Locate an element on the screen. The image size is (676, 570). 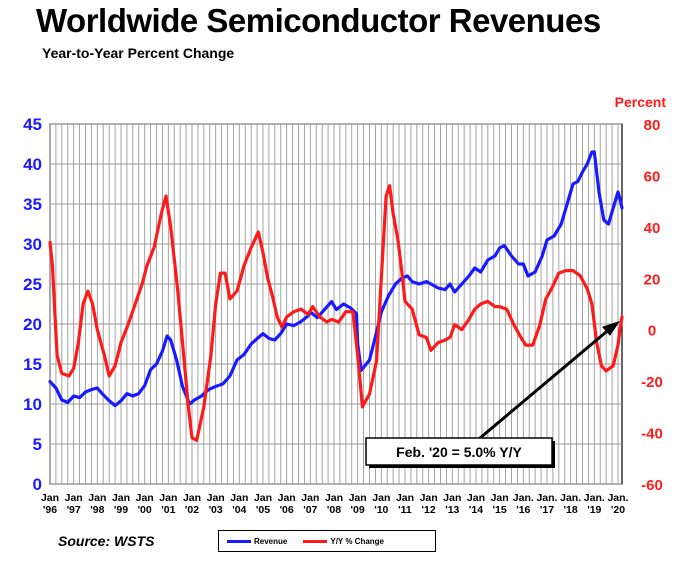
x-tick-label-year: '18 is located at coordinates (571, 510).